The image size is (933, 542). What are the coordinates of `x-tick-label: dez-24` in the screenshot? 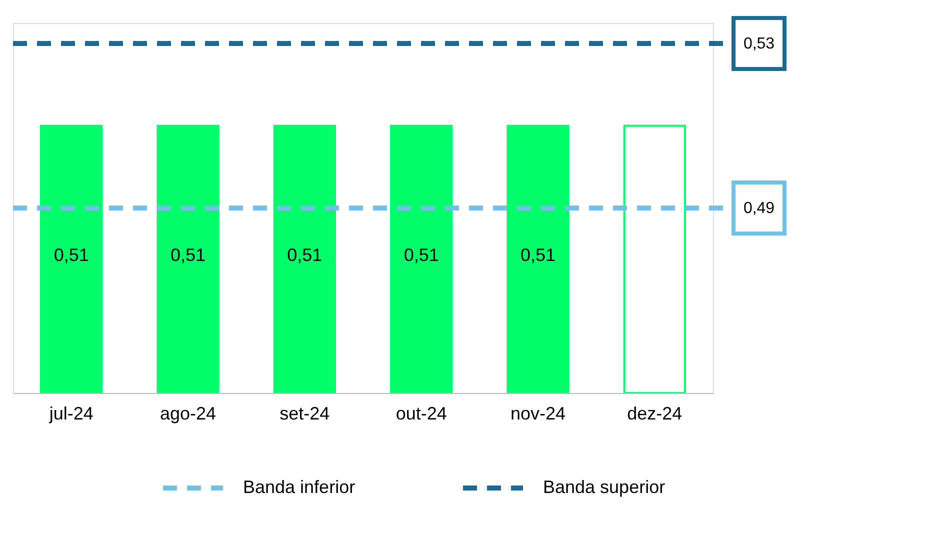 It's located at (654, 414).